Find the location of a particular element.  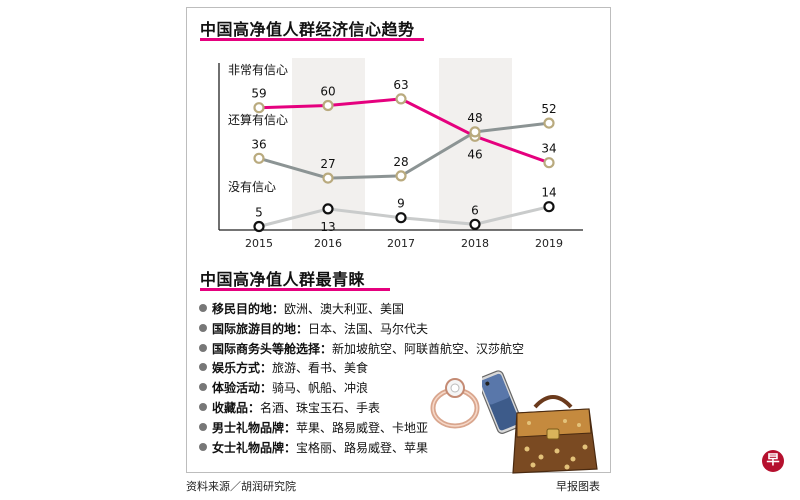

preference-category: 国际商务头等舱选择： is located at coordinates (272, 348).